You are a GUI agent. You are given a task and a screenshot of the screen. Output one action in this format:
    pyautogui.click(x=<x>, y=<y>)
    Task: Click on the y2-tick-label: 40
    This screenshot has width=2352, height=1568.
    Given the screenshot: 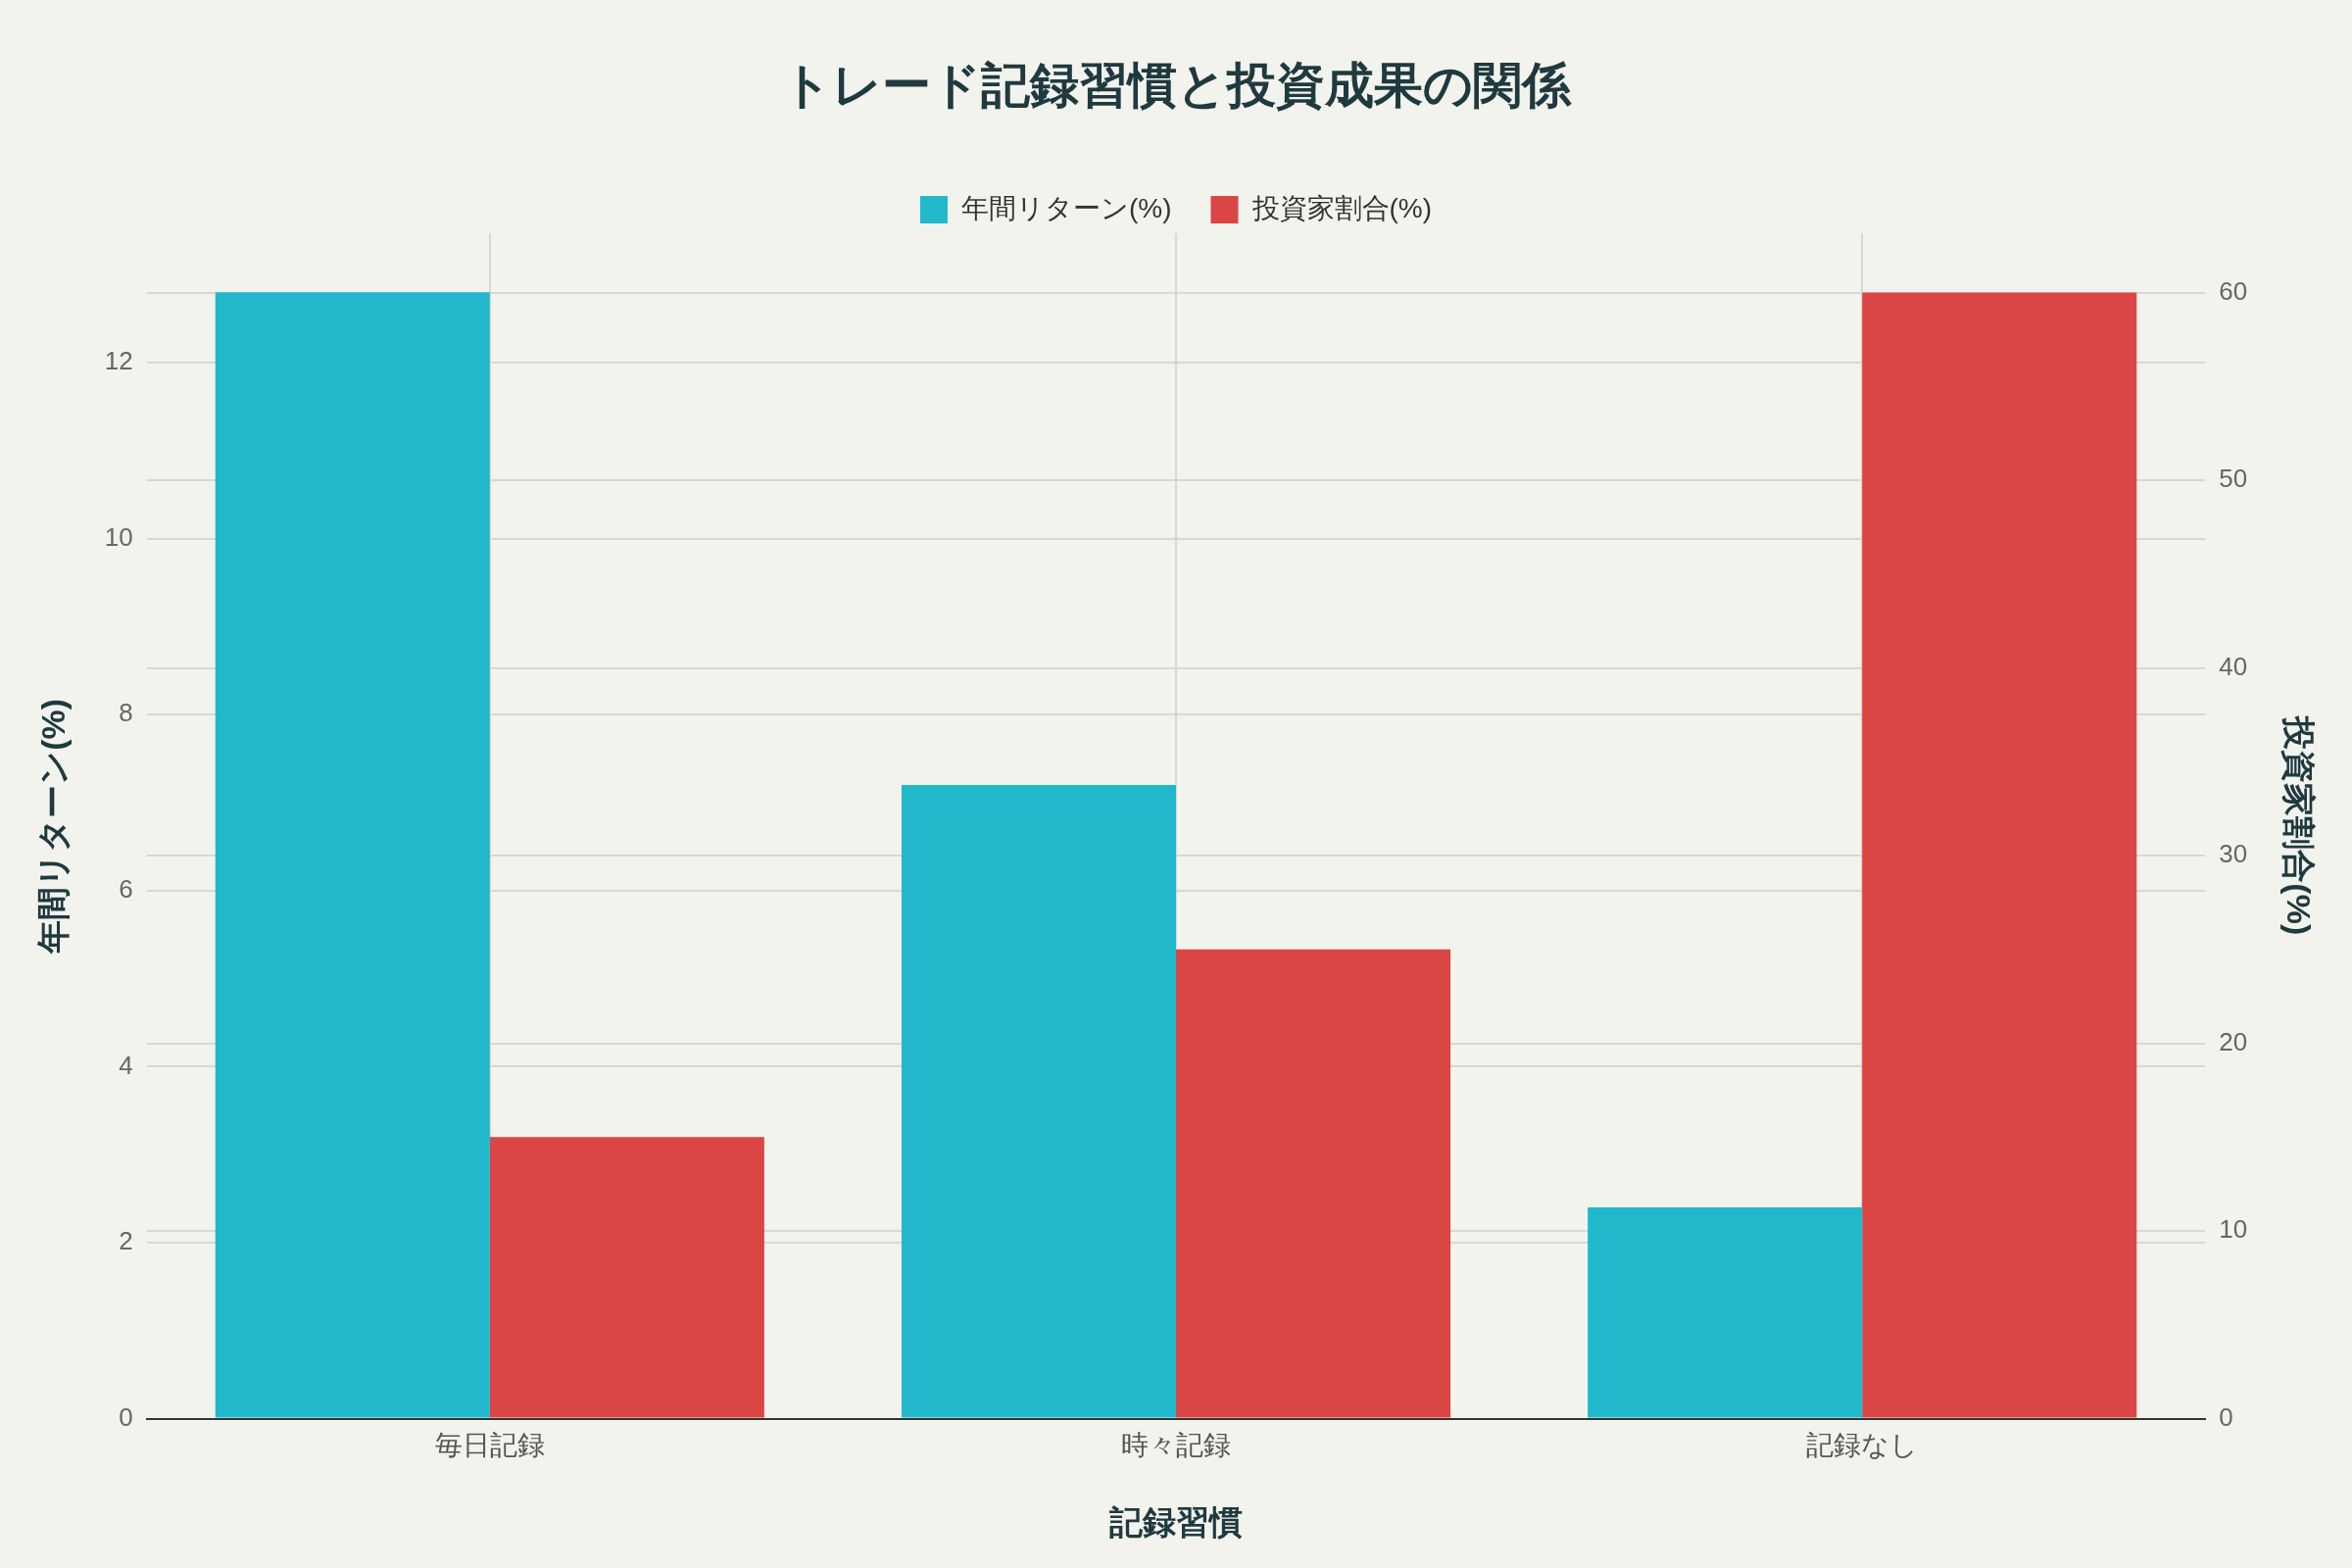 What is the action you would take?
    pyautogui.click(x=2233, y=666)
    